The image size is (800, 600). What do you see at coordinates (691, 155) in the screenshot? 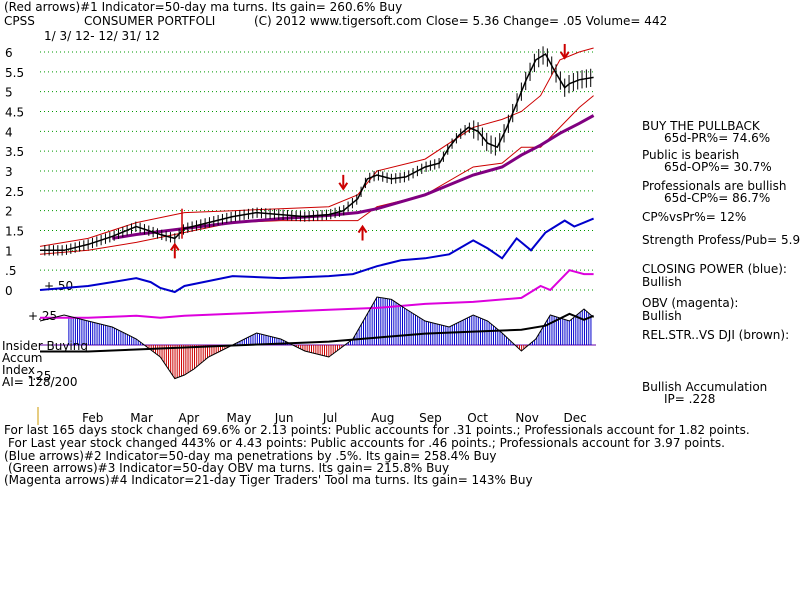
I see `public-bearish-label: Public is bearish` at bounding box center [691, 155].